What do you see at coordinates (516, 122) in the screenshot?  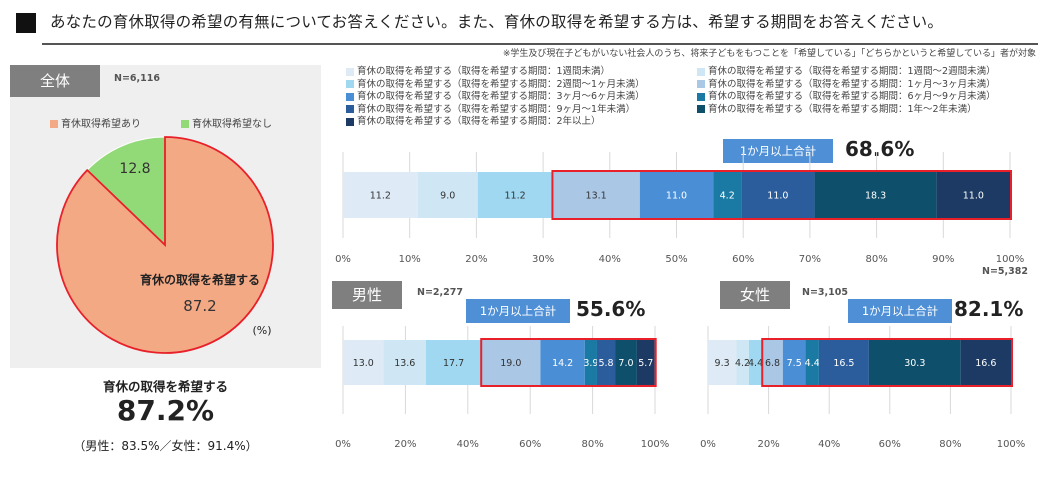 I see `legend-item: 育休の取得を希望する（取得を希望する期間：2年以上）` at bounding box center [516, 122].